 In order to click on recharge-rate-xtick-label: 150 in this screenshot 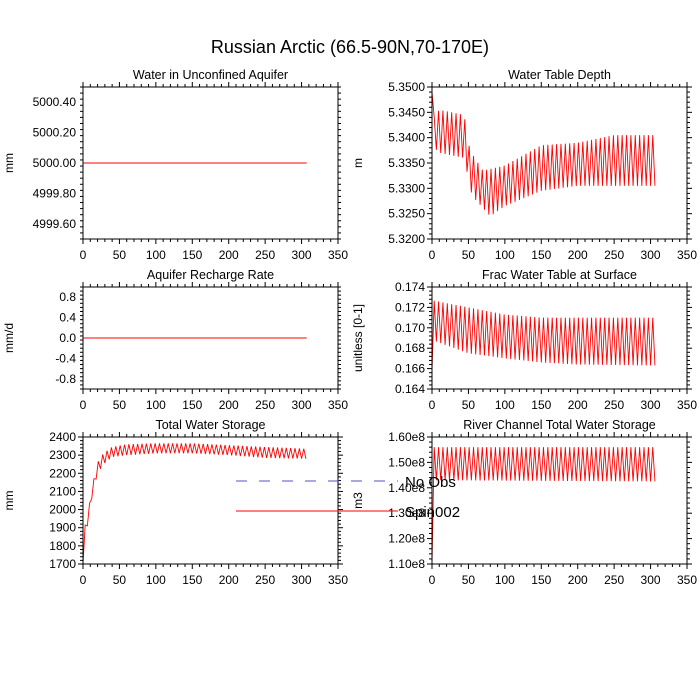, I will do `click(192, 405)`.